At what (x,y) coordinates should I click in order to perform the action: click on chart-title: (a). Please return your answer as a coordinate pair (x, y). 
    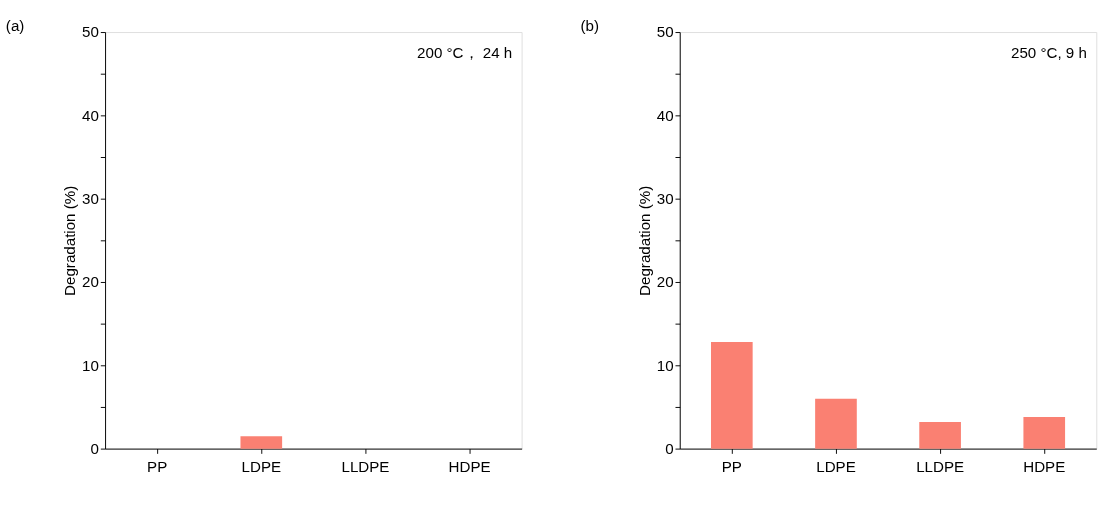
    Looking at the image, I should click on (15, 26).